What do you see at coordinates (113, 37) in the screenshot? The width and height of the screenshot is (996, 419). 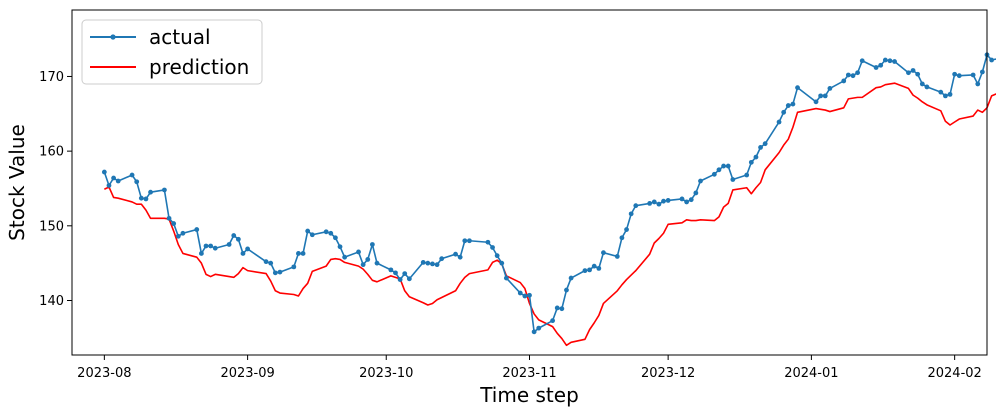 I see `legend-marker-actual` at bounding box center [113, 37].